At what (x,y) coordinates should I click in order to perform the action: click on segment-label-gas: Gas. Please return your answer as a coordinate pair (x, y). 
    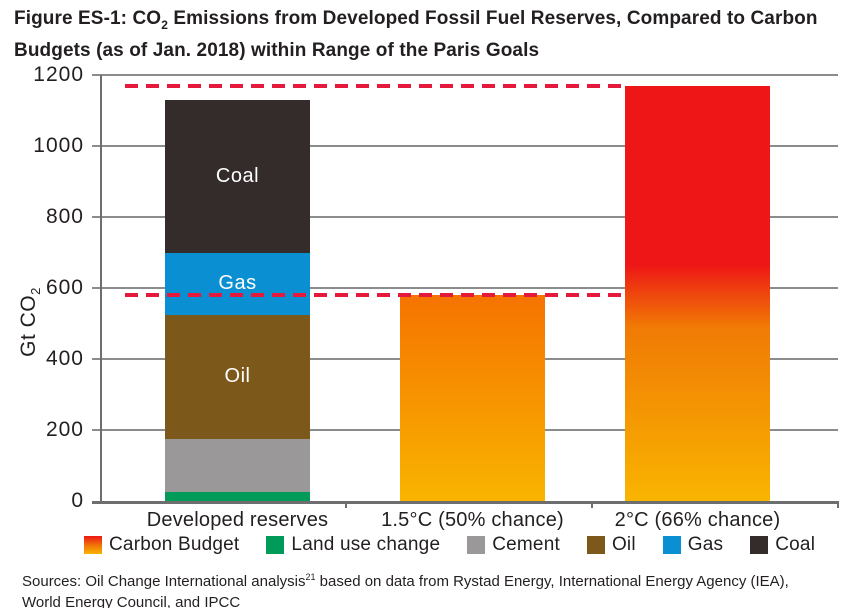
    Looking at the image, I should click on (237, 283).